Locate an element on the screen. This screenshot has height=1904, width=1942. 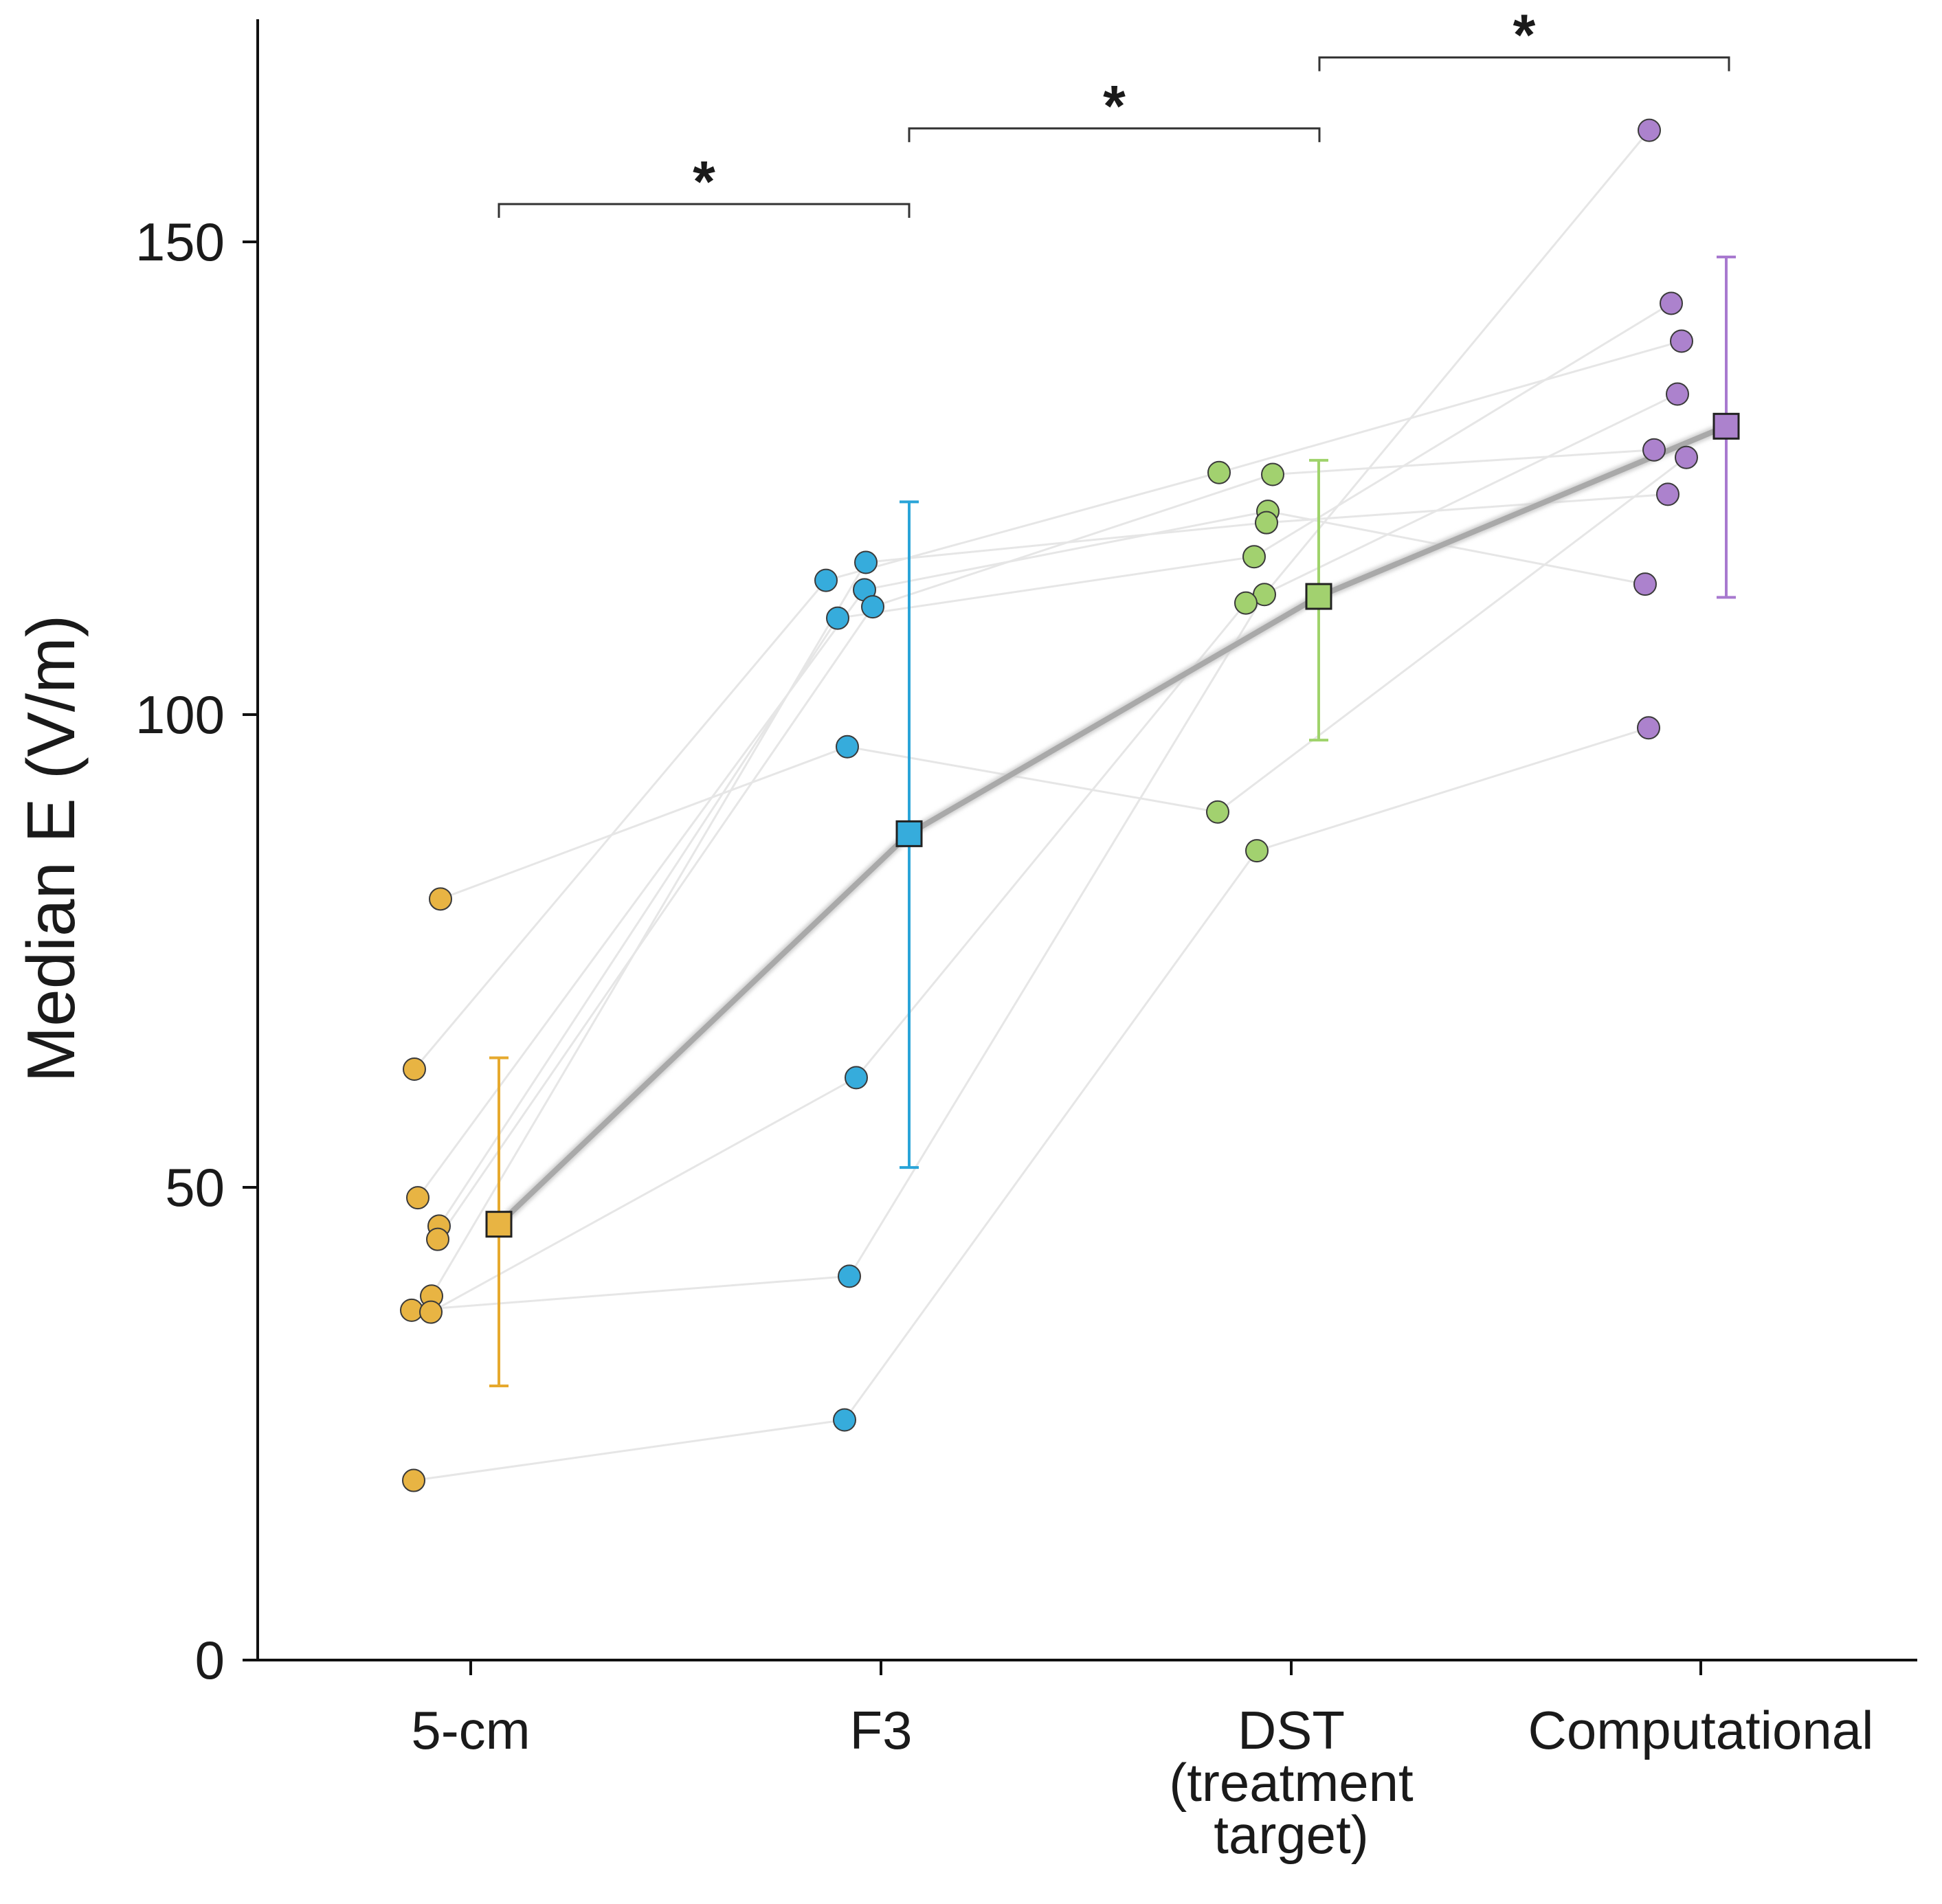
y-tick-label: 50 is located at coordinates (195, 1187).